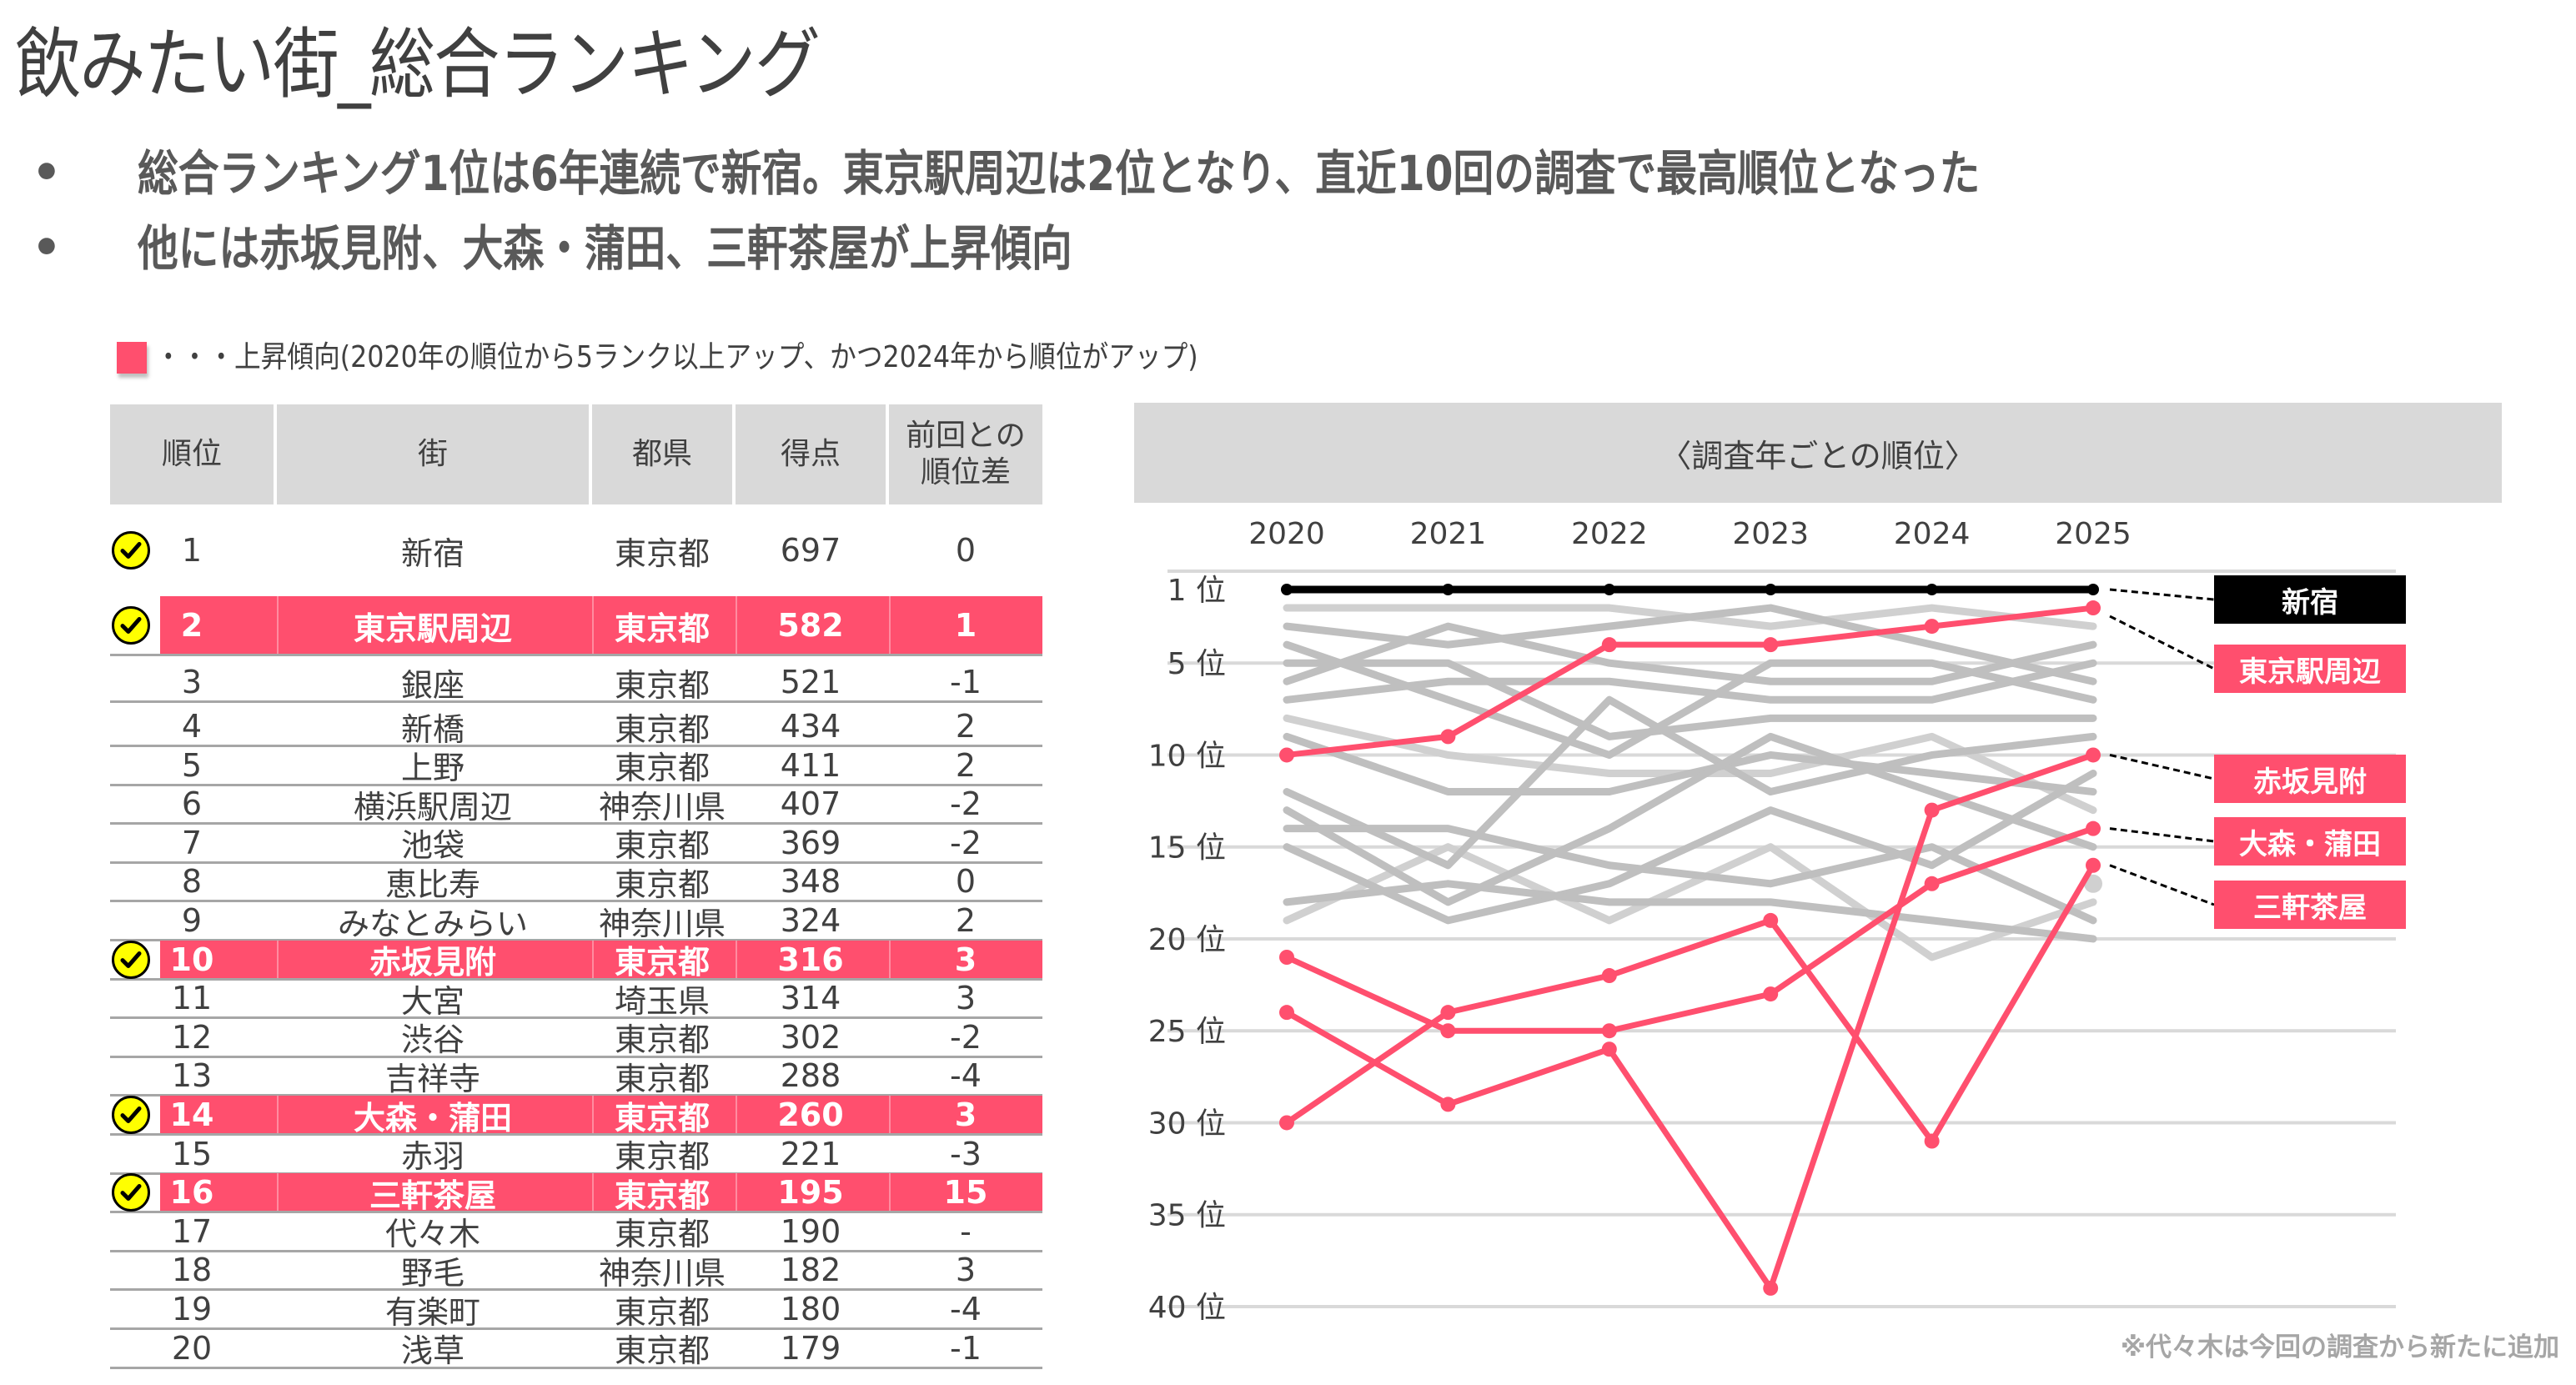 The image size is (2576, 1385). What do you see at coordinates (192, 682) in the screenshot?
I see `rank-cell: 3` at bounding box center [192, 682].